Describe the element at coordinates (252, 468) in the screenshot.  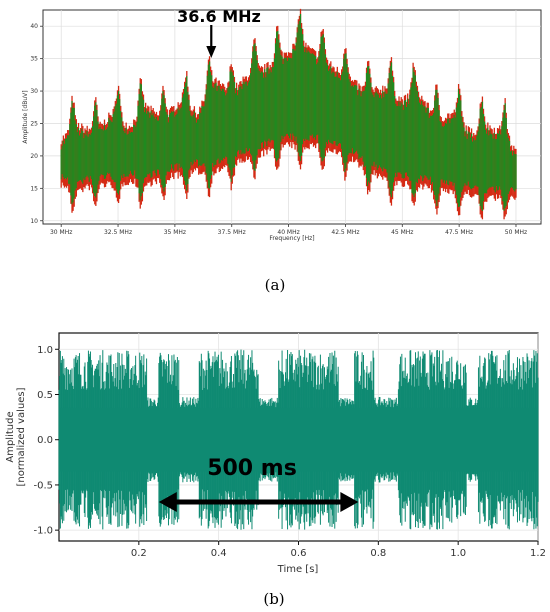
I see `panel-b-annotation-label: 500 ms` at that location.